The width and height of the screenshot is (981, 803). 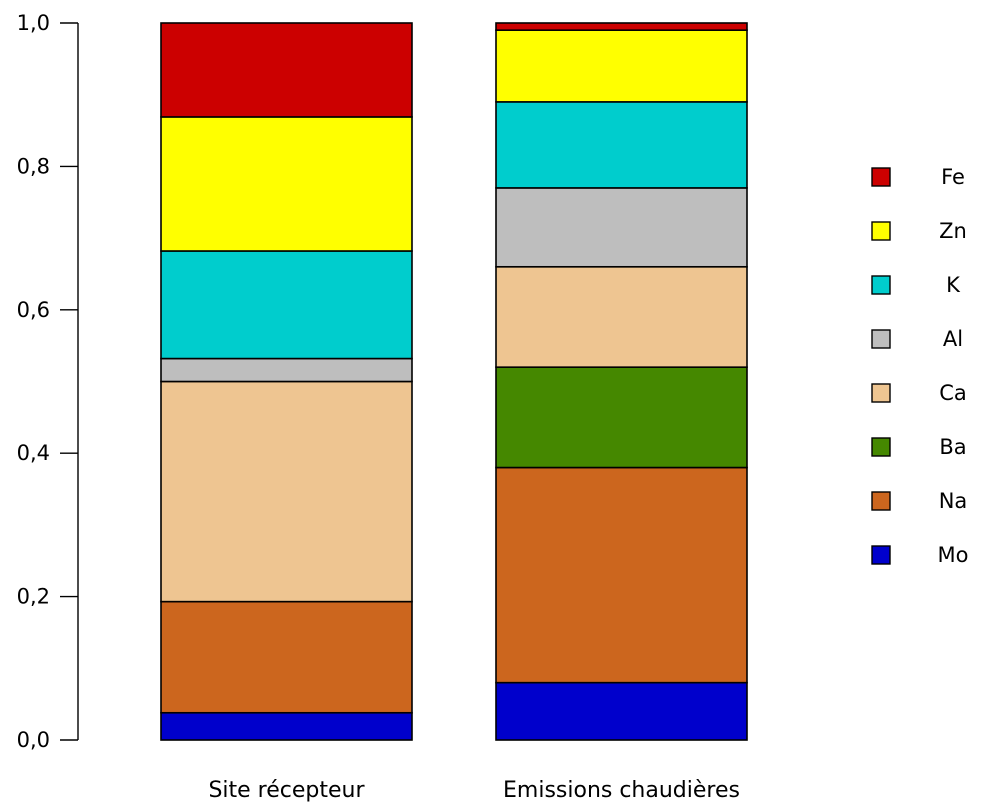 What do you see at coordinates (917, 339) in the screenshot?
I see `legend-item: Al` at bounding box center [917, 339].